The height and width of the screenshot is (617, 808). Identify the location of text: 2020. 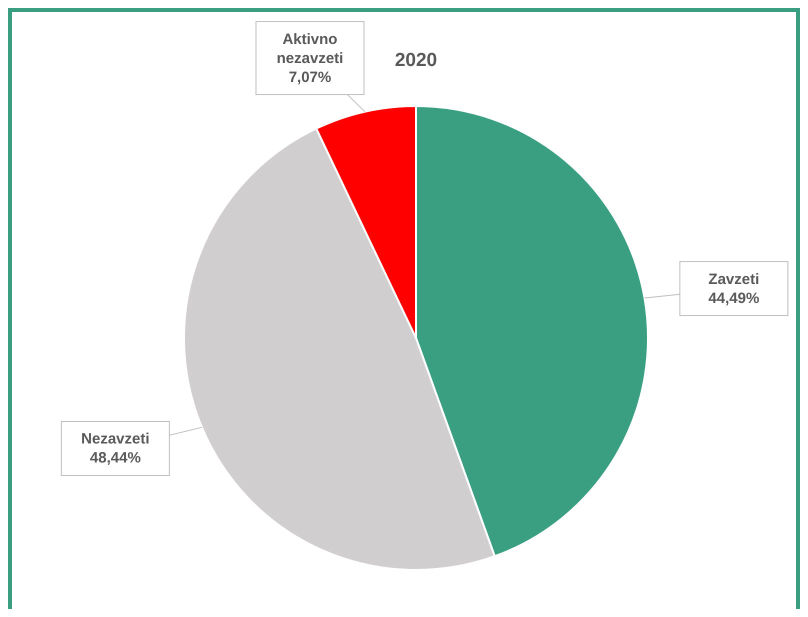
(416, 60).